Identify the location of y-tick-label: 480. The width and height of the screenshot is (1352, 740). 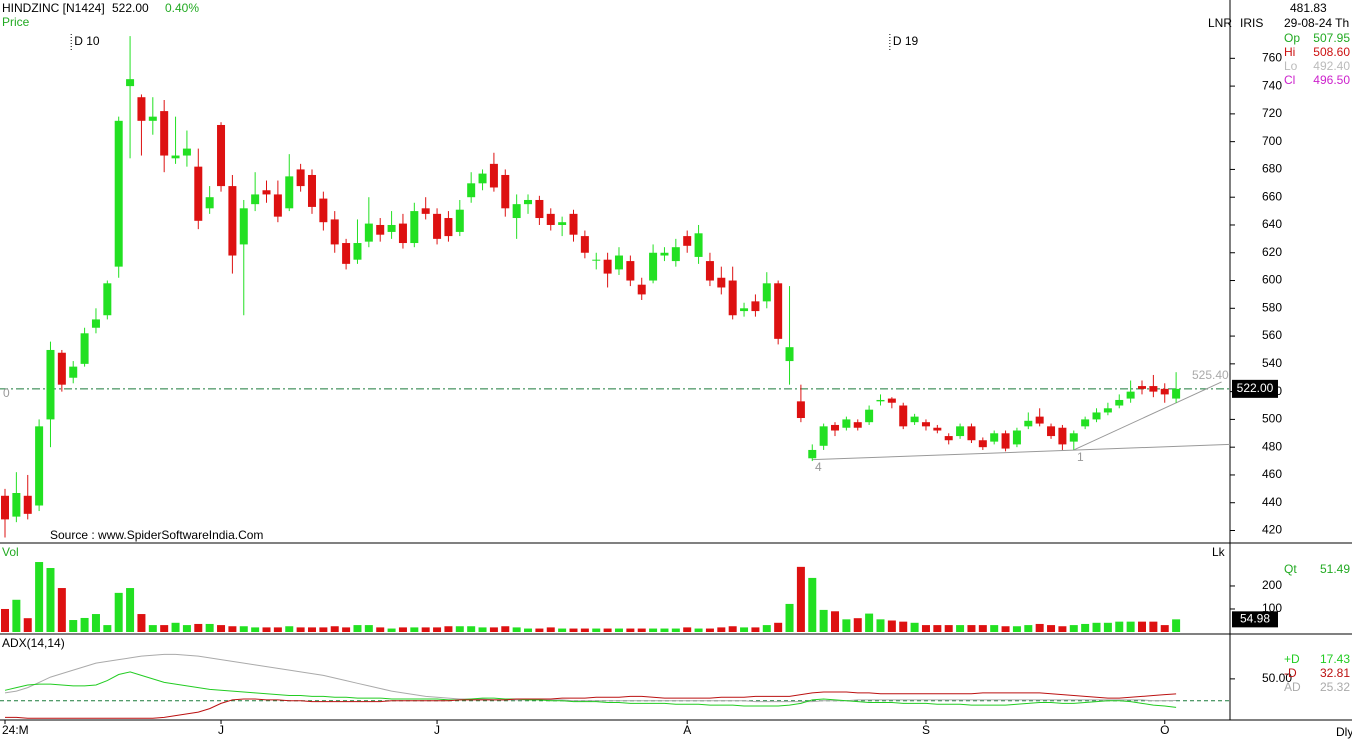
(1272, 446).